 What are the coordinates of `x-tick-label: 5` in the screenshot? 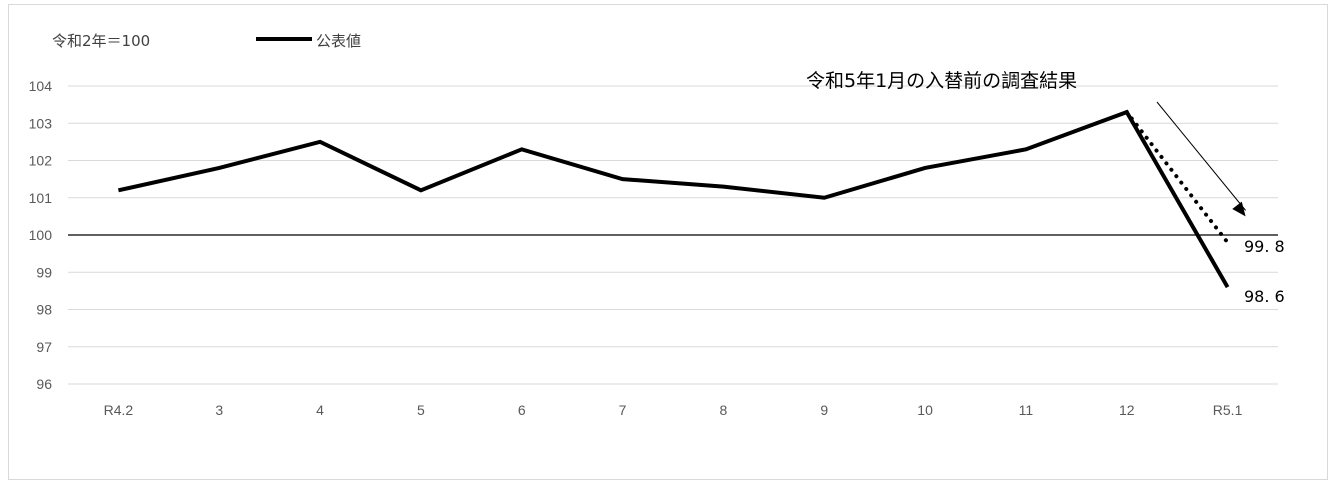 It's located at (421, 410).